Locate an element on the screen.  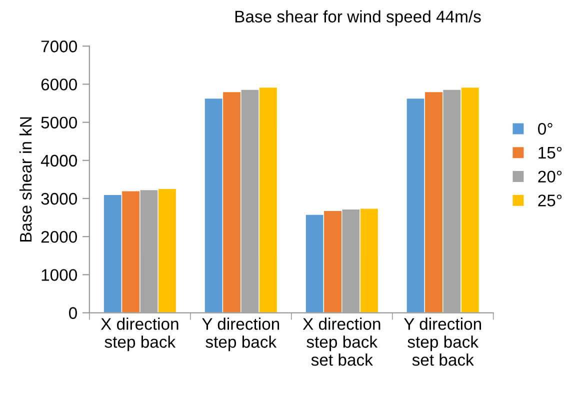
legend-label: 0° is located at coordinates (545, 128).